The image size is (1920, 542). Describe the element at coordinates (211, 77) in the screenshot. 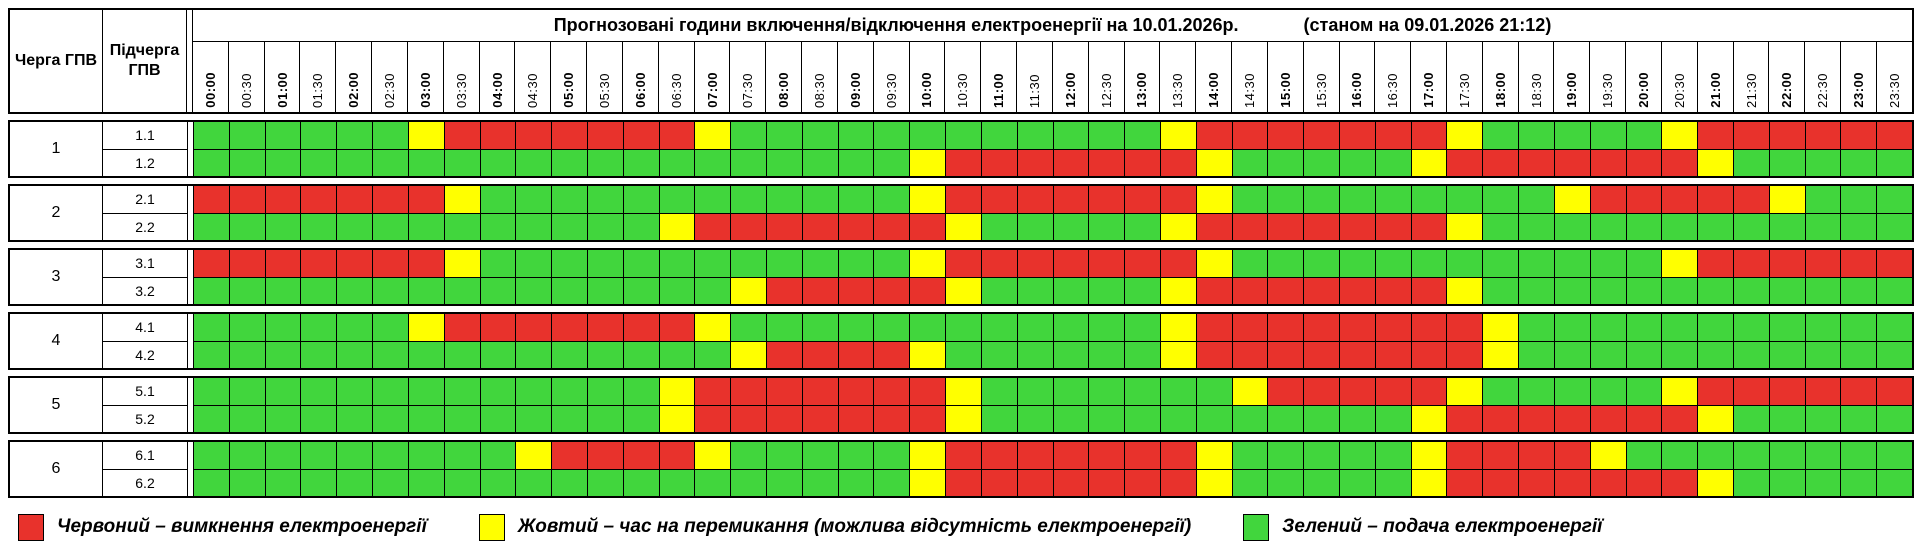

I see `time-label-cell: 00:00` at that location.